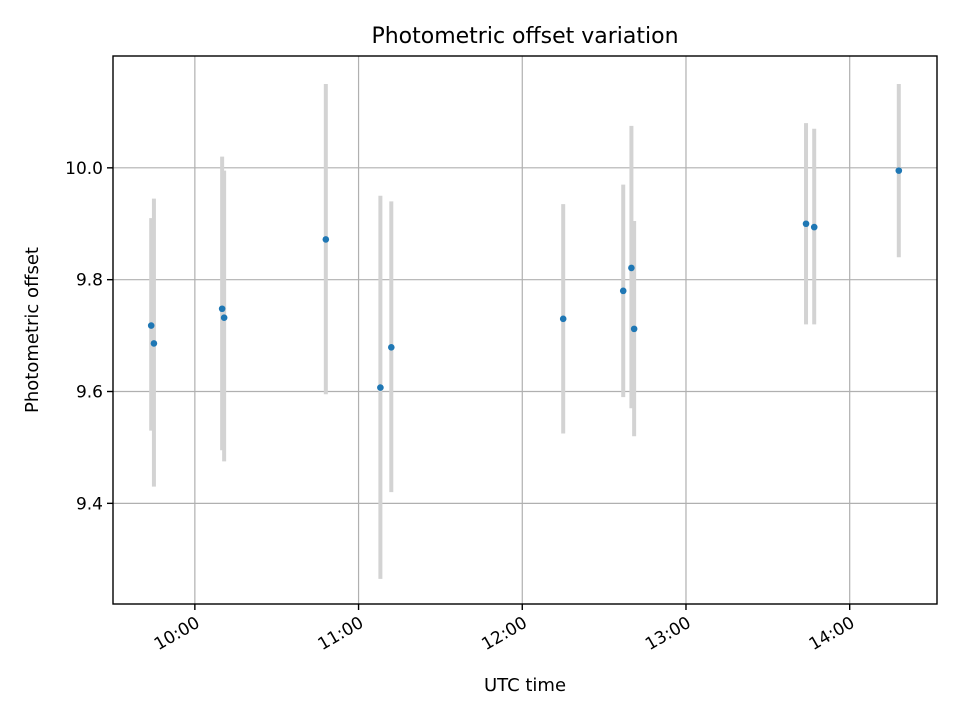 Image resolution: width=960 pixels, height=720 pixels. What do you see at coordinates (89, 336) in the screenshot?
I see `y-axis: 9.4 9.6 9.8 10.0` at bounding box center [89, 336].